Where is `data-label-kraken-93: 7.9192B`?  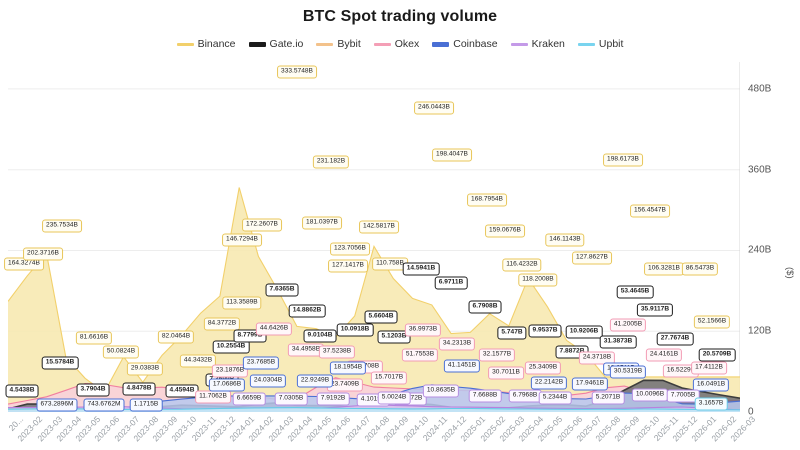
data-label-kraken-93: 7.9192B is located at coordinates (333, 399).